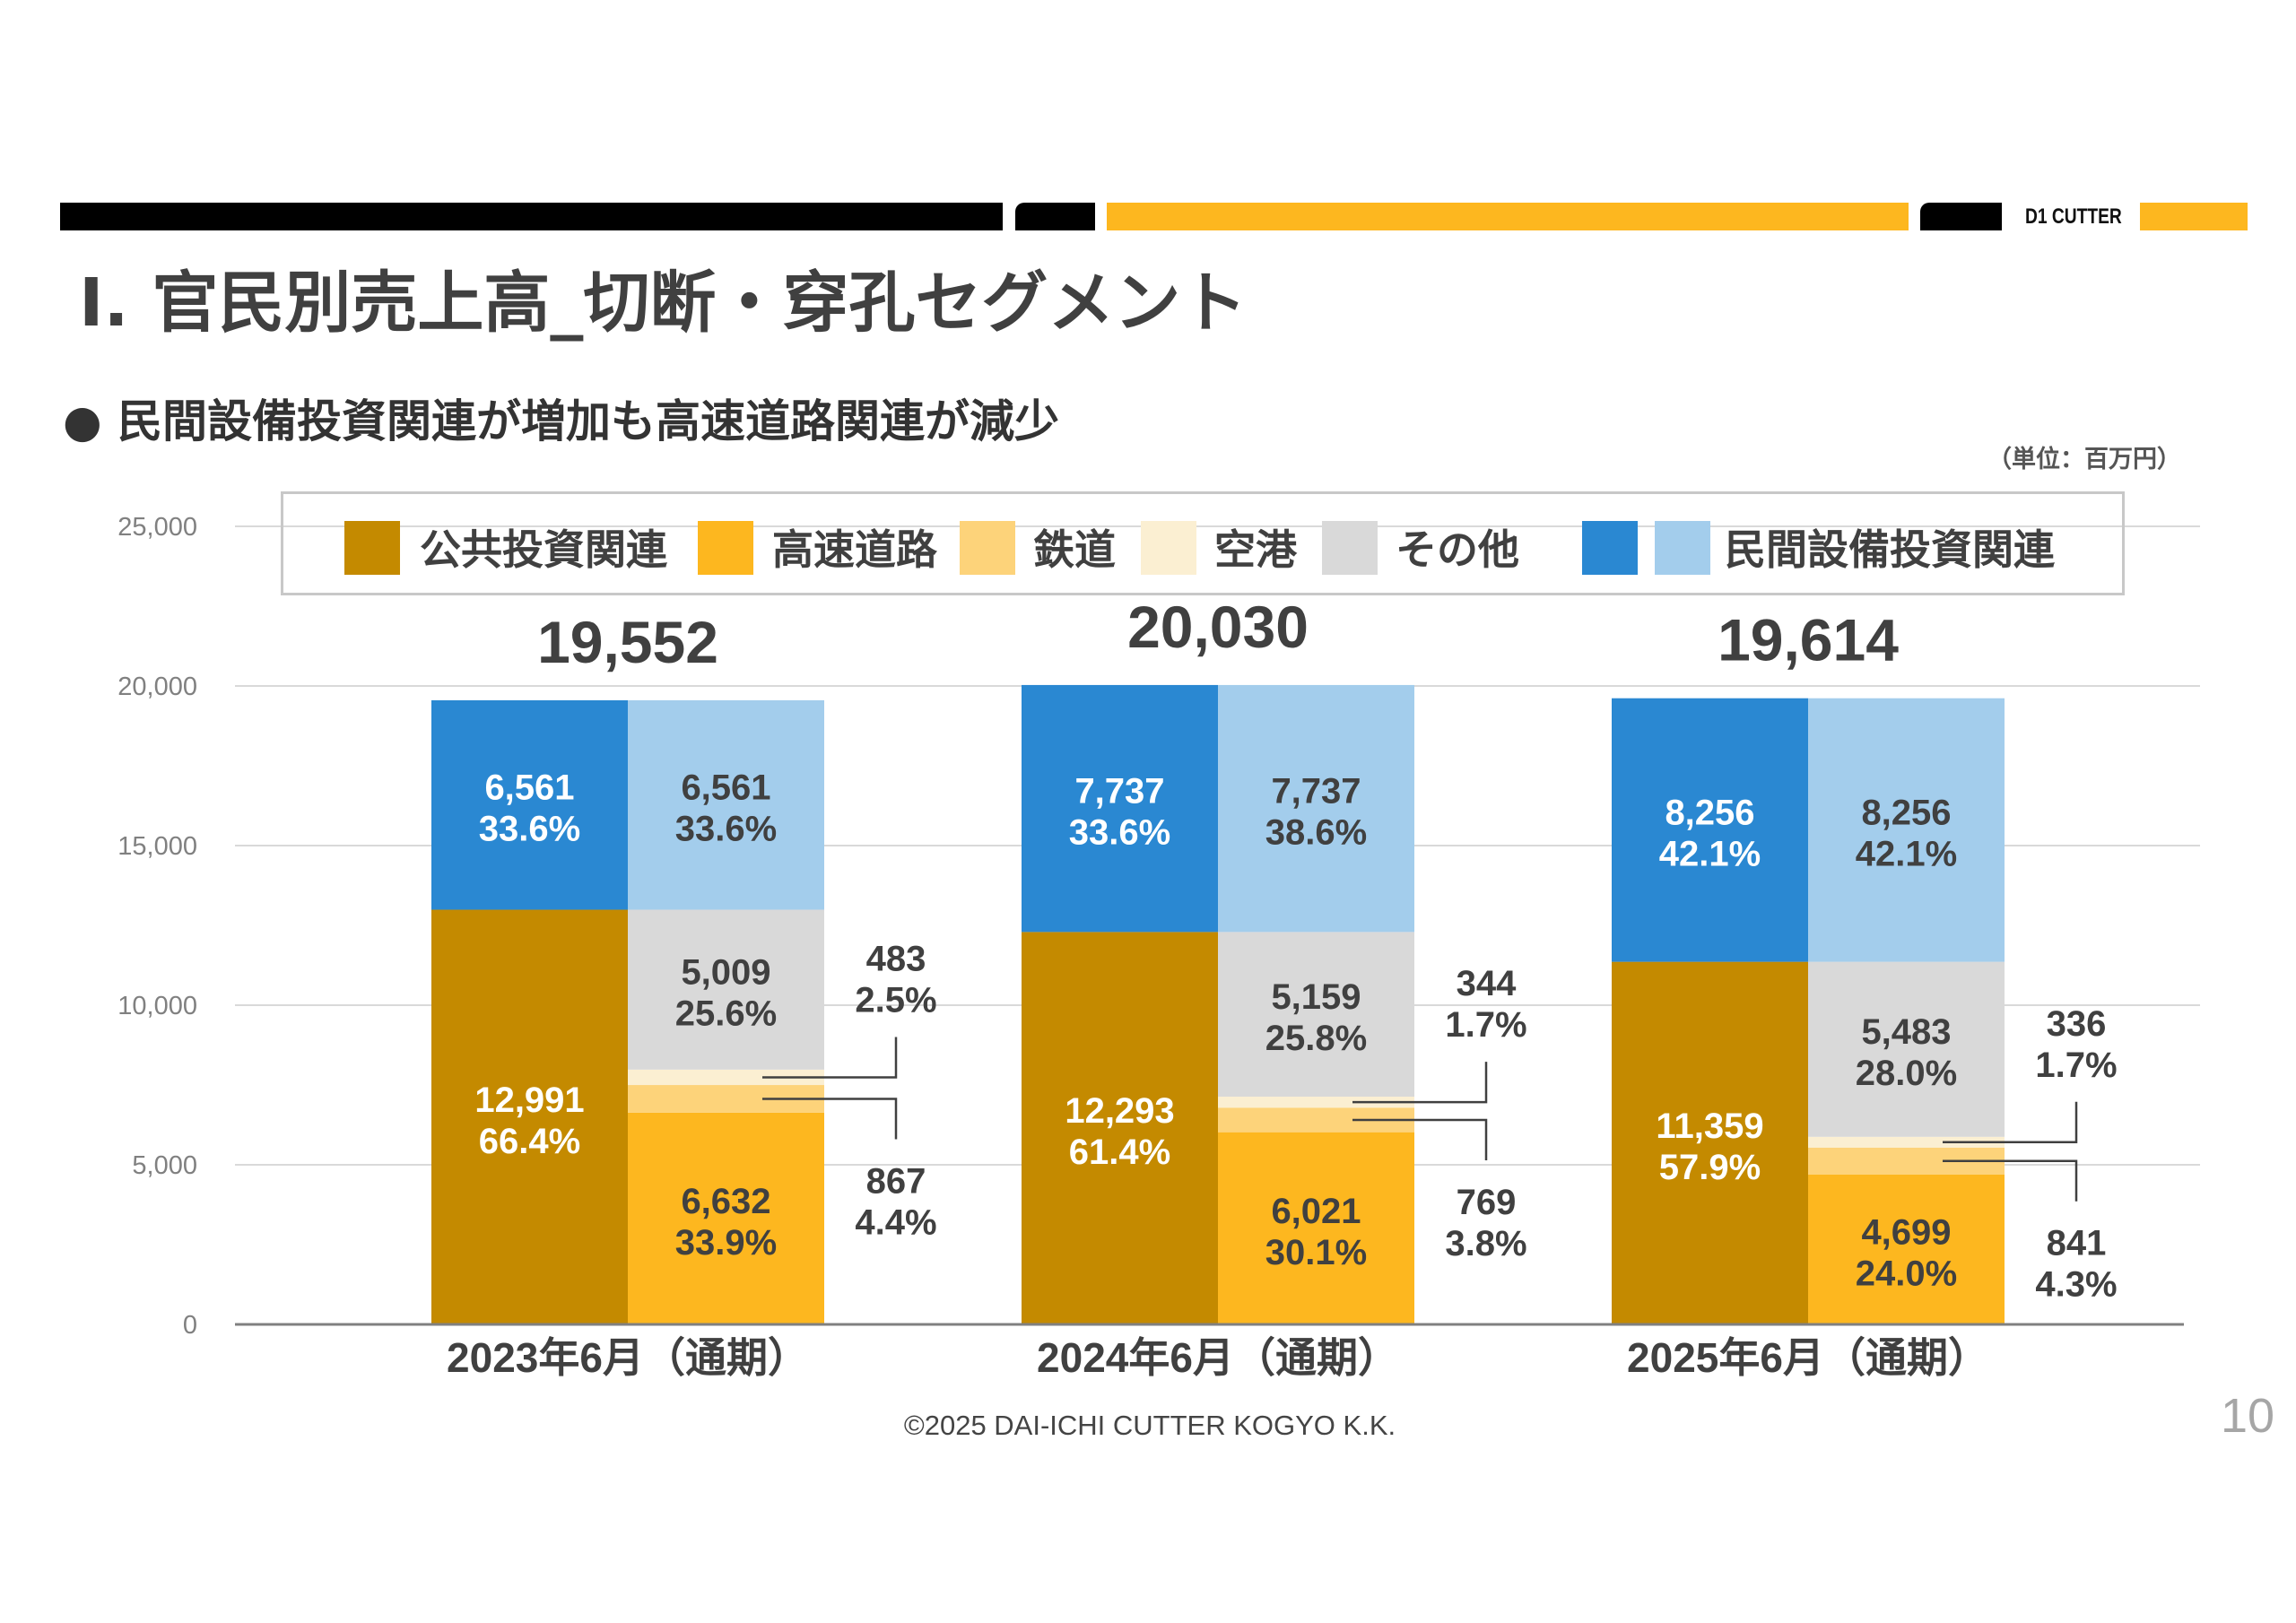 The width and height of the screenshot is (2296, 1623). What do you see at coordinates (1906, 1273) in the screenshot?
I see `bar-percent-label: 24.0%` at bounding box center [1906, 1273].